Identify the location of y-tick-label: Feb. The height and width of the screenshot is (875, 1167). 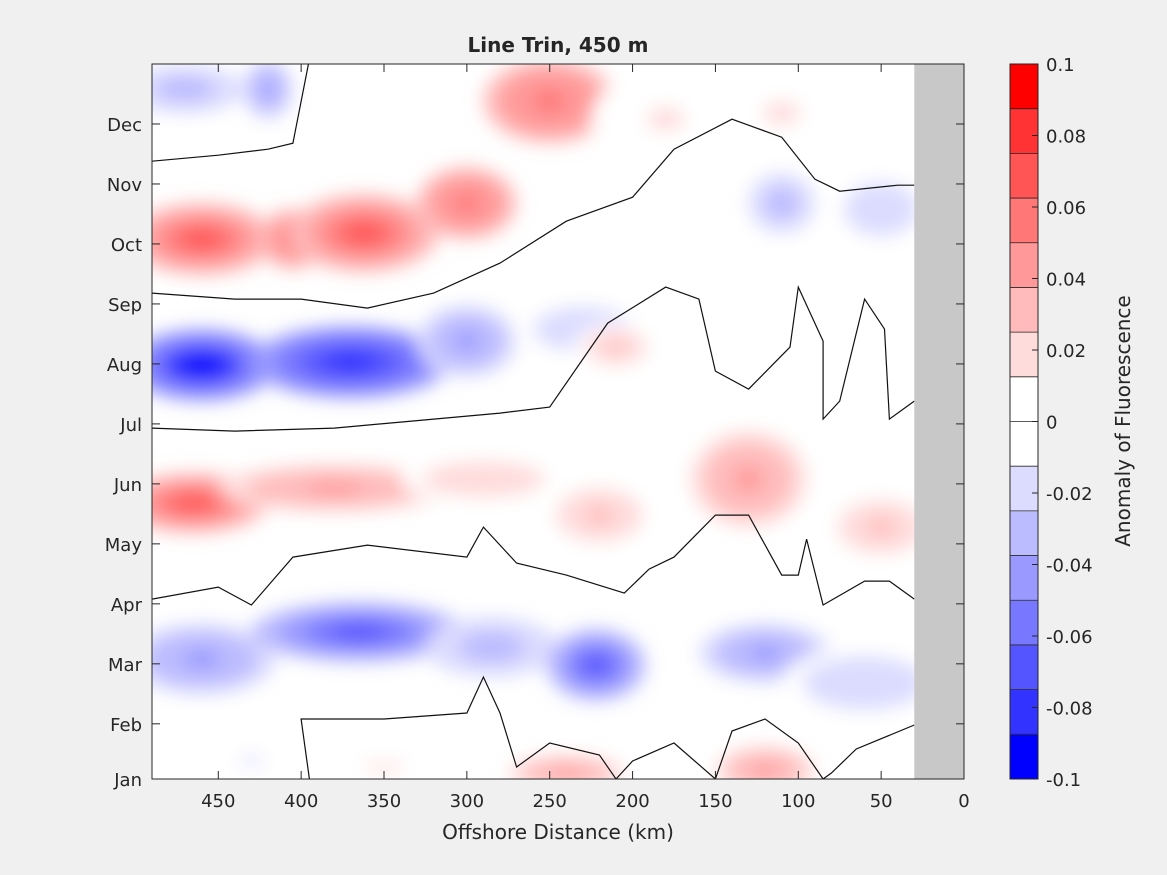
(126, 725).